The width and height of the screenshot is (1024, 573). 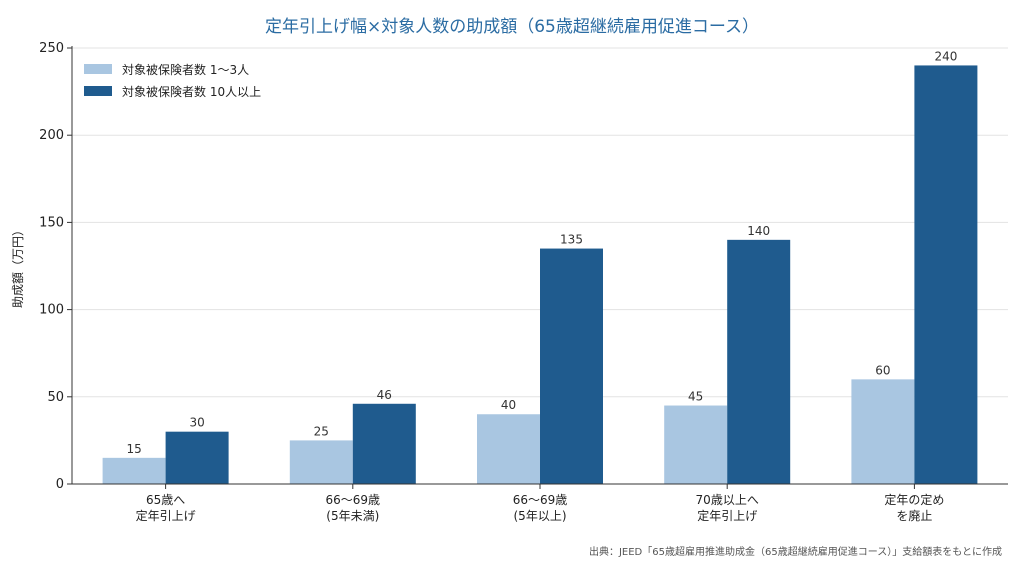 I want to click on data-label: 240, so click(x=945, y=56).